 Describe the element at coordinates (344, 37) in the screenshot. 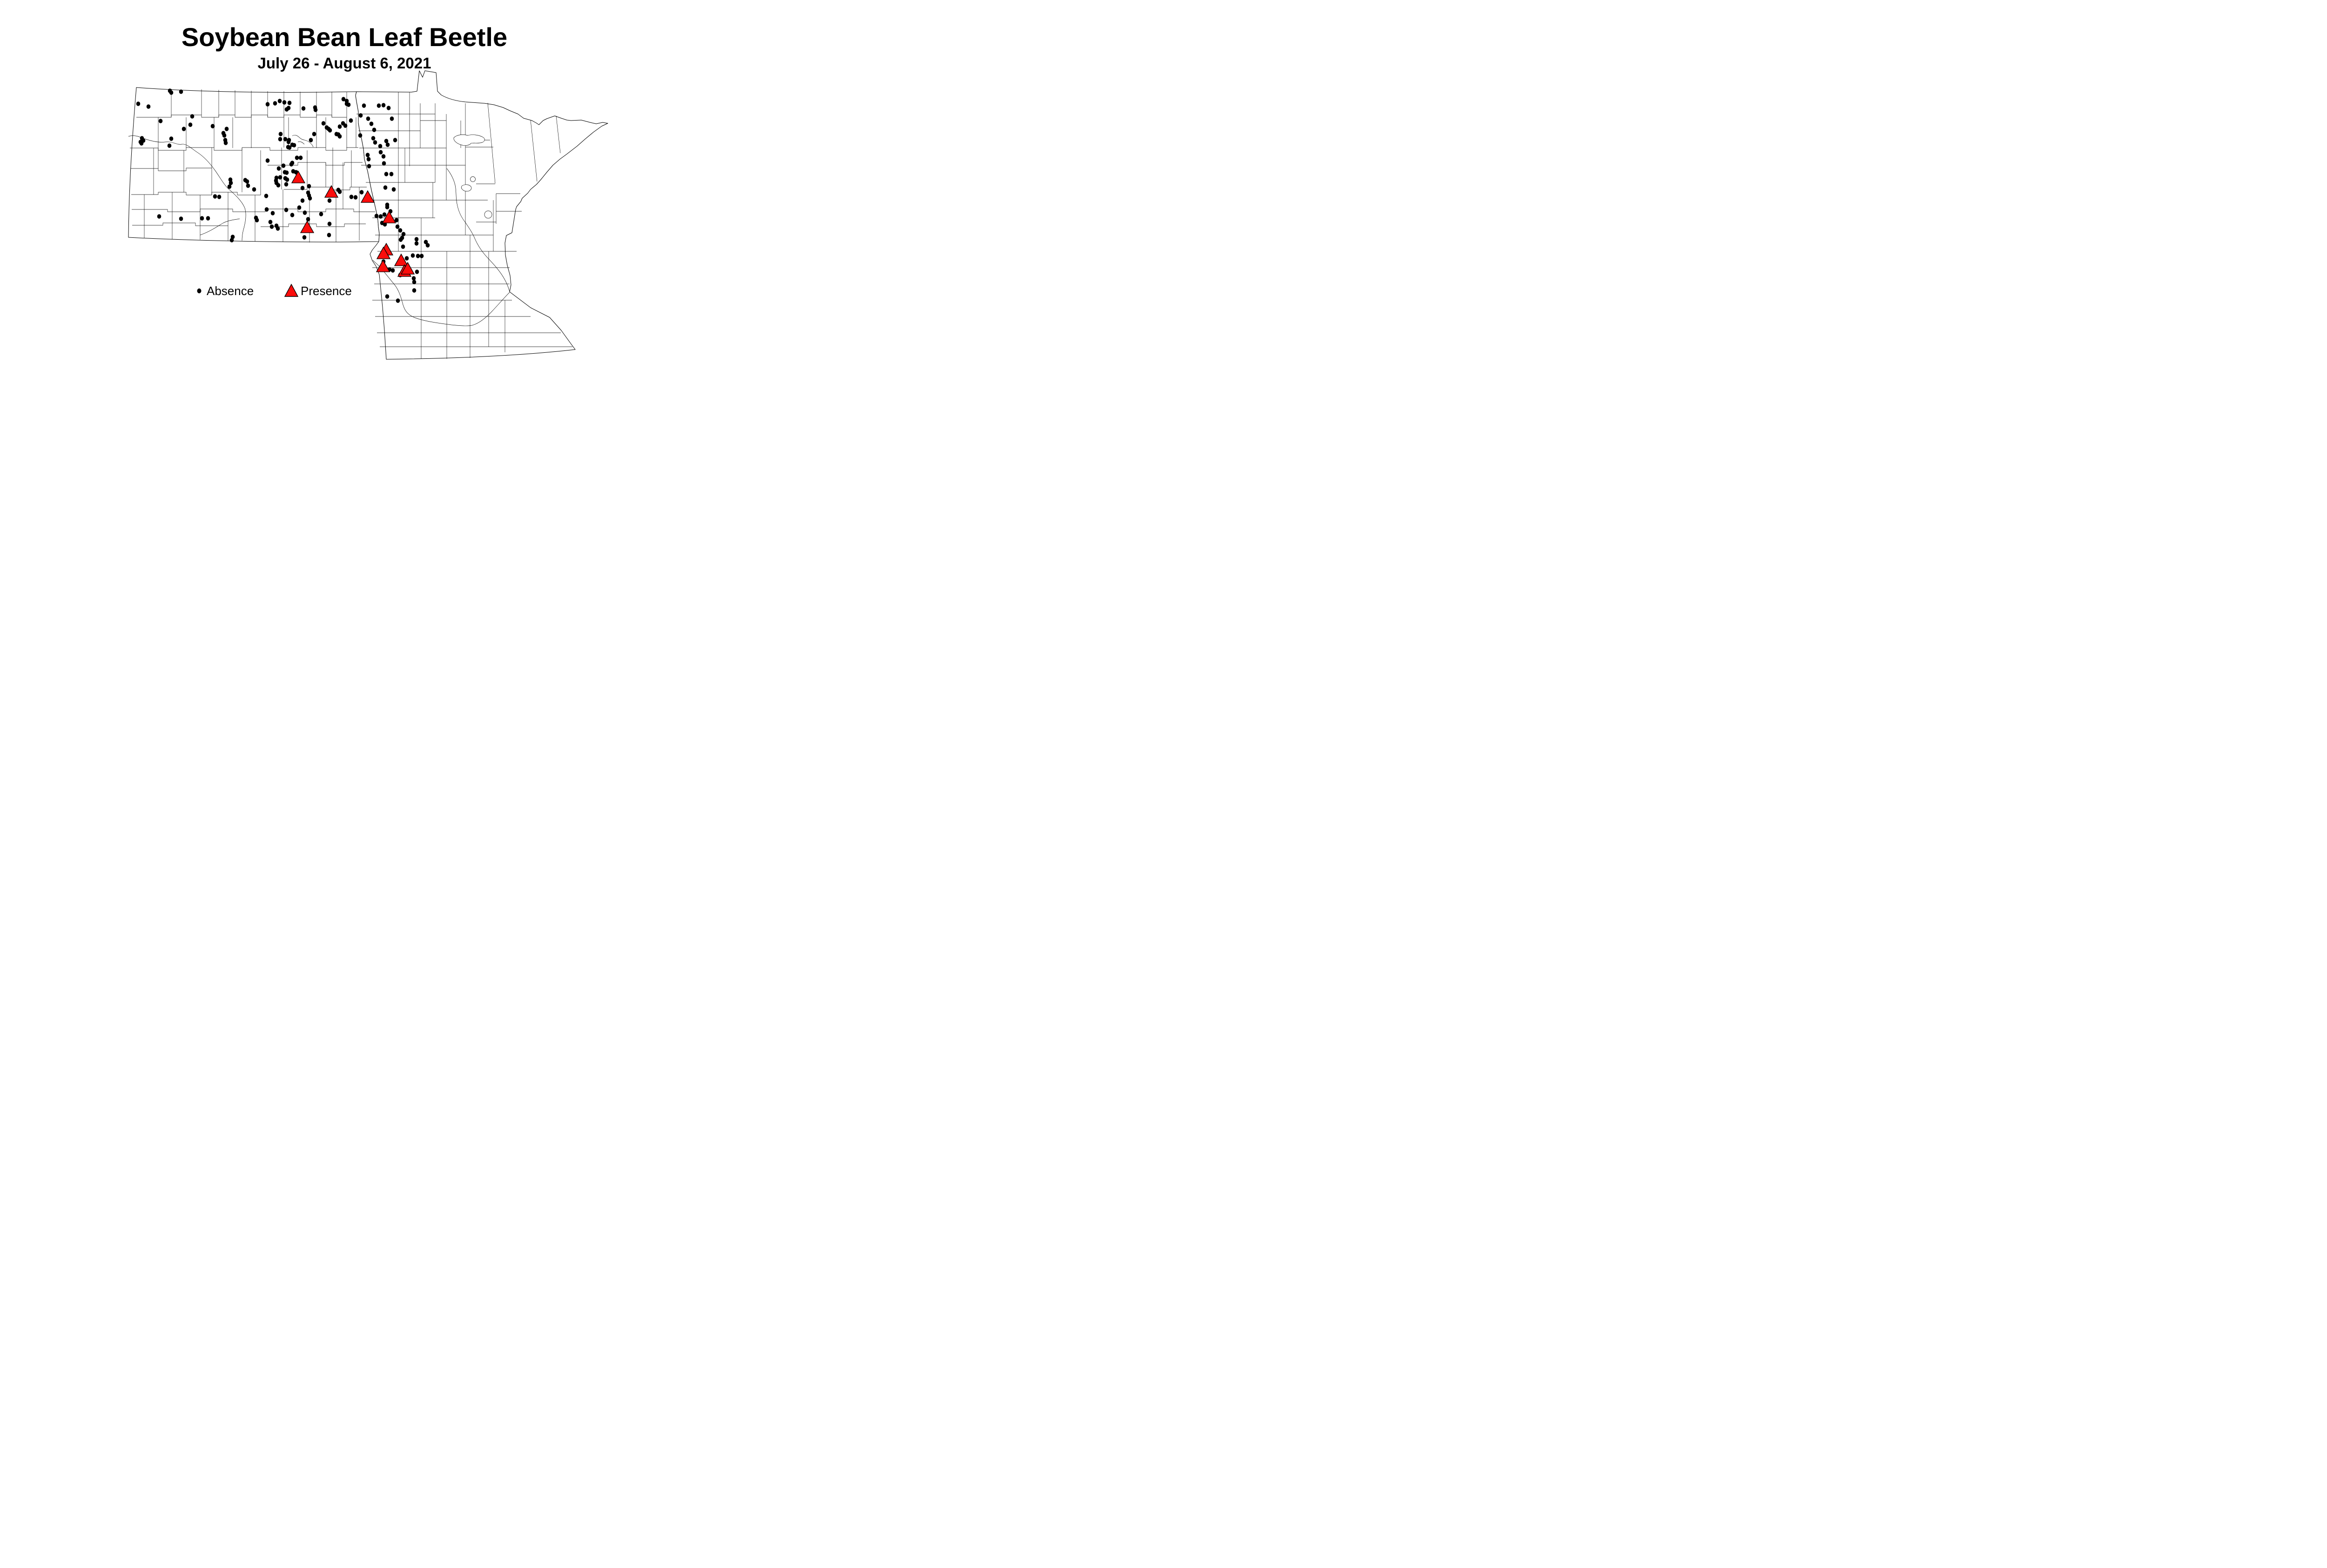

I see `page-title: Soybean Bean Leaf Beetle` at that location.